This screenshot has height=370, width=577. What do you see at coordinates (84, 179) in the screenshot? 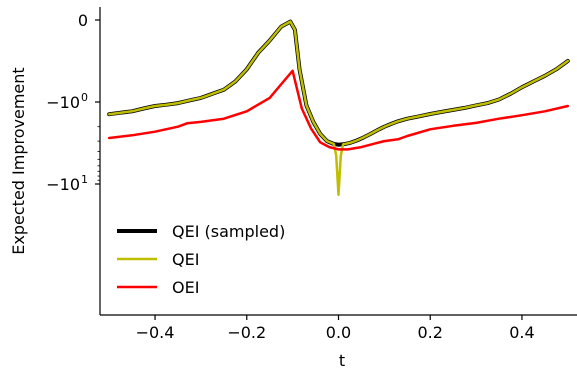
I see `y-tick-exponent: 1` at bounding box center [84, 179].